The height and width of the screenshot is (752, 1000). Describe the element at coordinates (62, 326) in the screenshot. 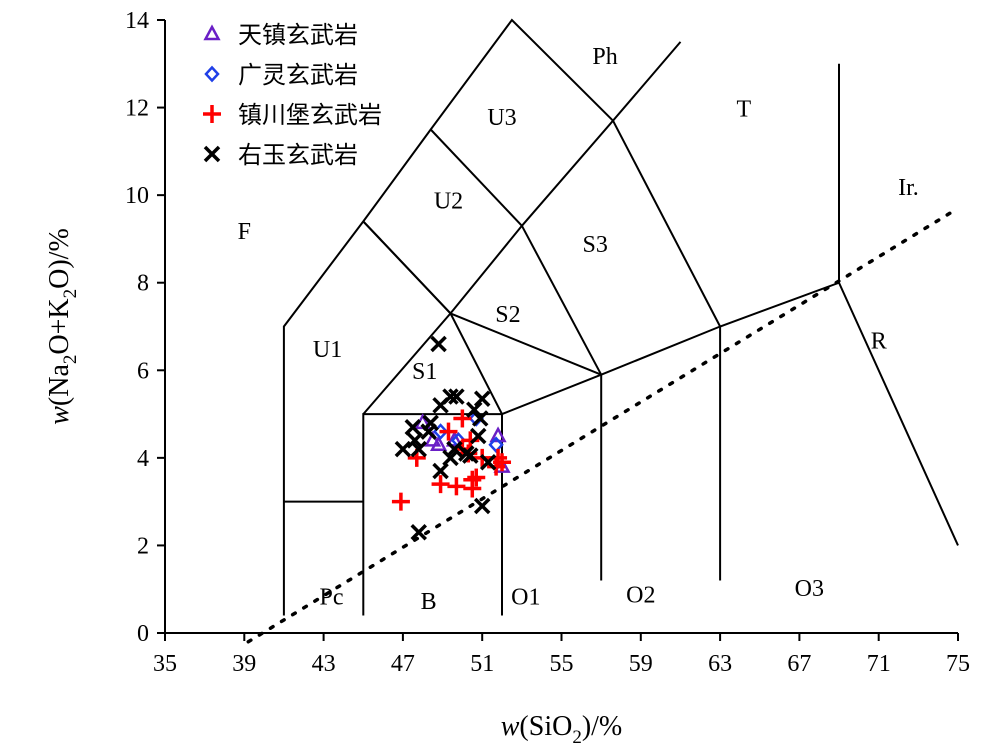

I see `y-axis-title: w(Na2O+K2O)/%` at that location.